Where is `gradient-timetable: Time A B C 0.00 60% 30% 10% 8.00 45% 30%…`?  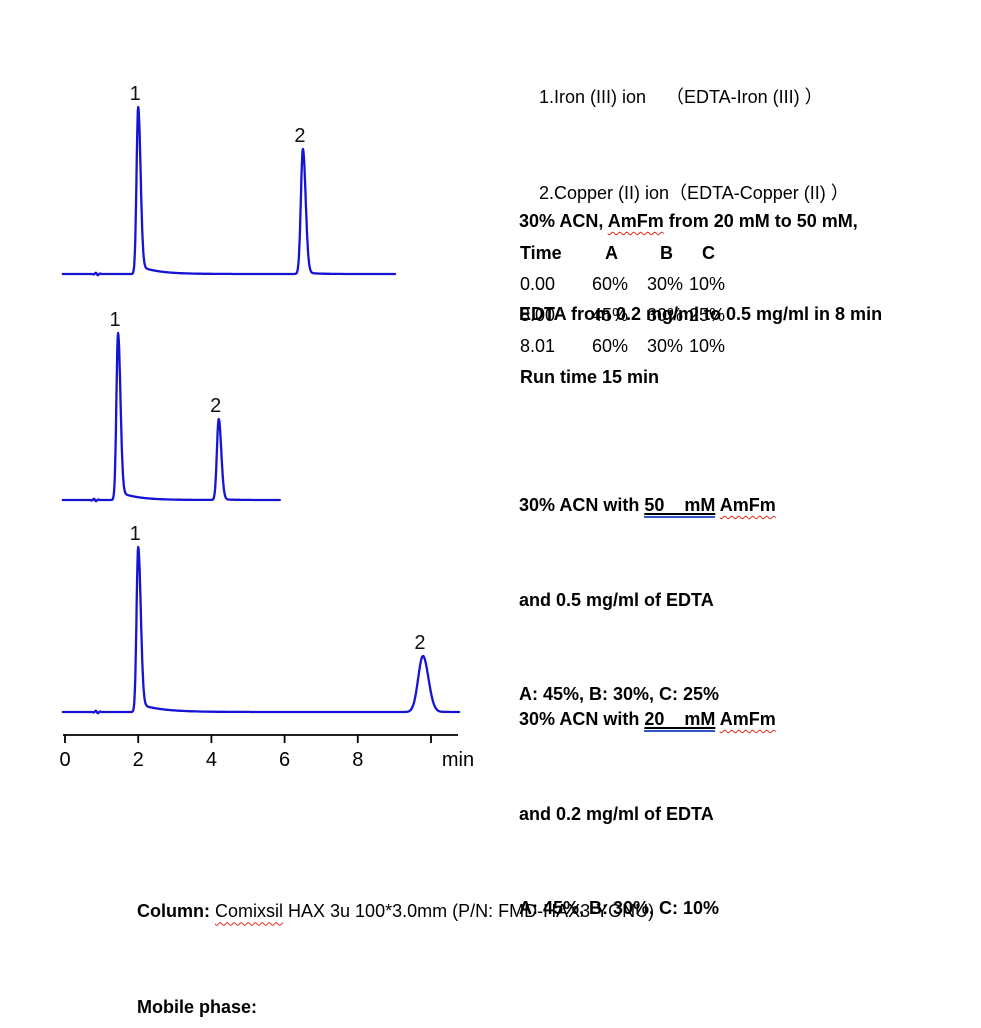 gradient-timetable: Time A B C 0.00 60% 30% 10% 8.00 45% 30%… is located at coordinates (622, 315).